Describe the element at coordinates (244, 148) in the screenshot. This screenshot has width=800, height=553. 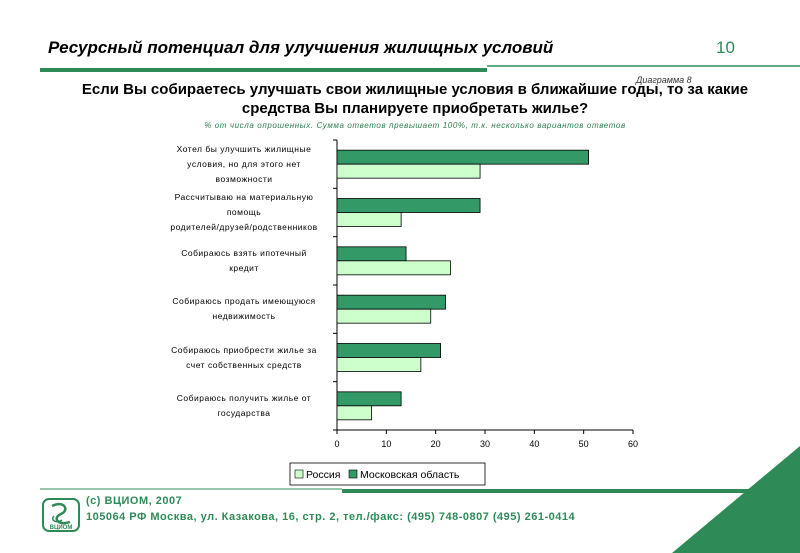
I see `category-label-line: Хотел бы улучшить жилищные` at that location.